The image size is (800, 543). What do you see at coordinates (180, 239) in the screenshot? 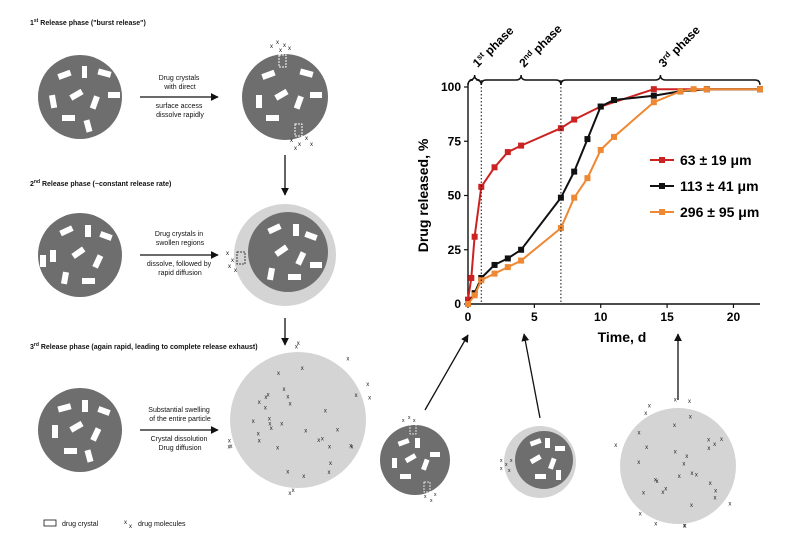
I see `phase2-arrow-text: Drug crystals in swollen regions` at bounding box center [180, 239].